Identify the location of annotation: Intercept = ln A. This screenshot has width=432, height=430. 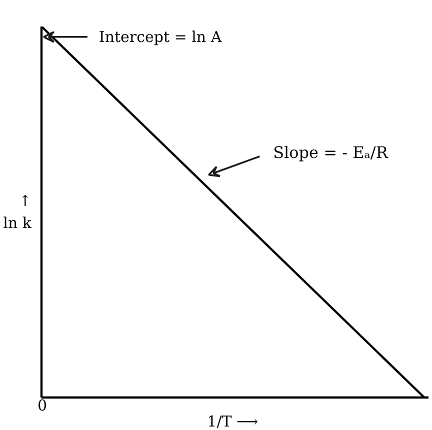
(160, 37).